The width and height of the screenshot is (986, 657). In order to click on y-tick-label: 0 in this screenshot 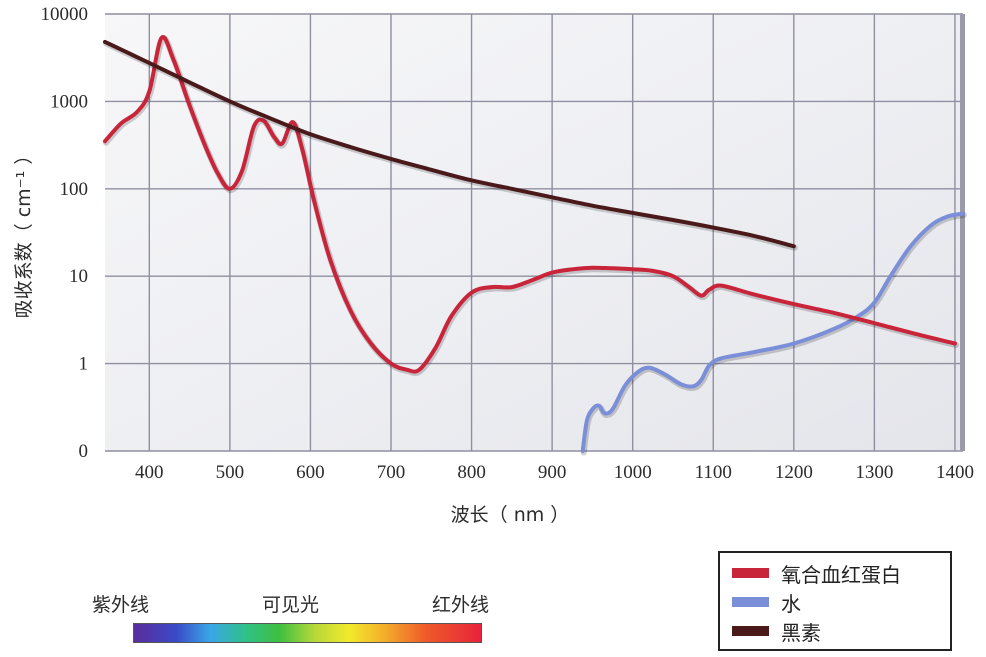, I will do `click(84, 451)`.